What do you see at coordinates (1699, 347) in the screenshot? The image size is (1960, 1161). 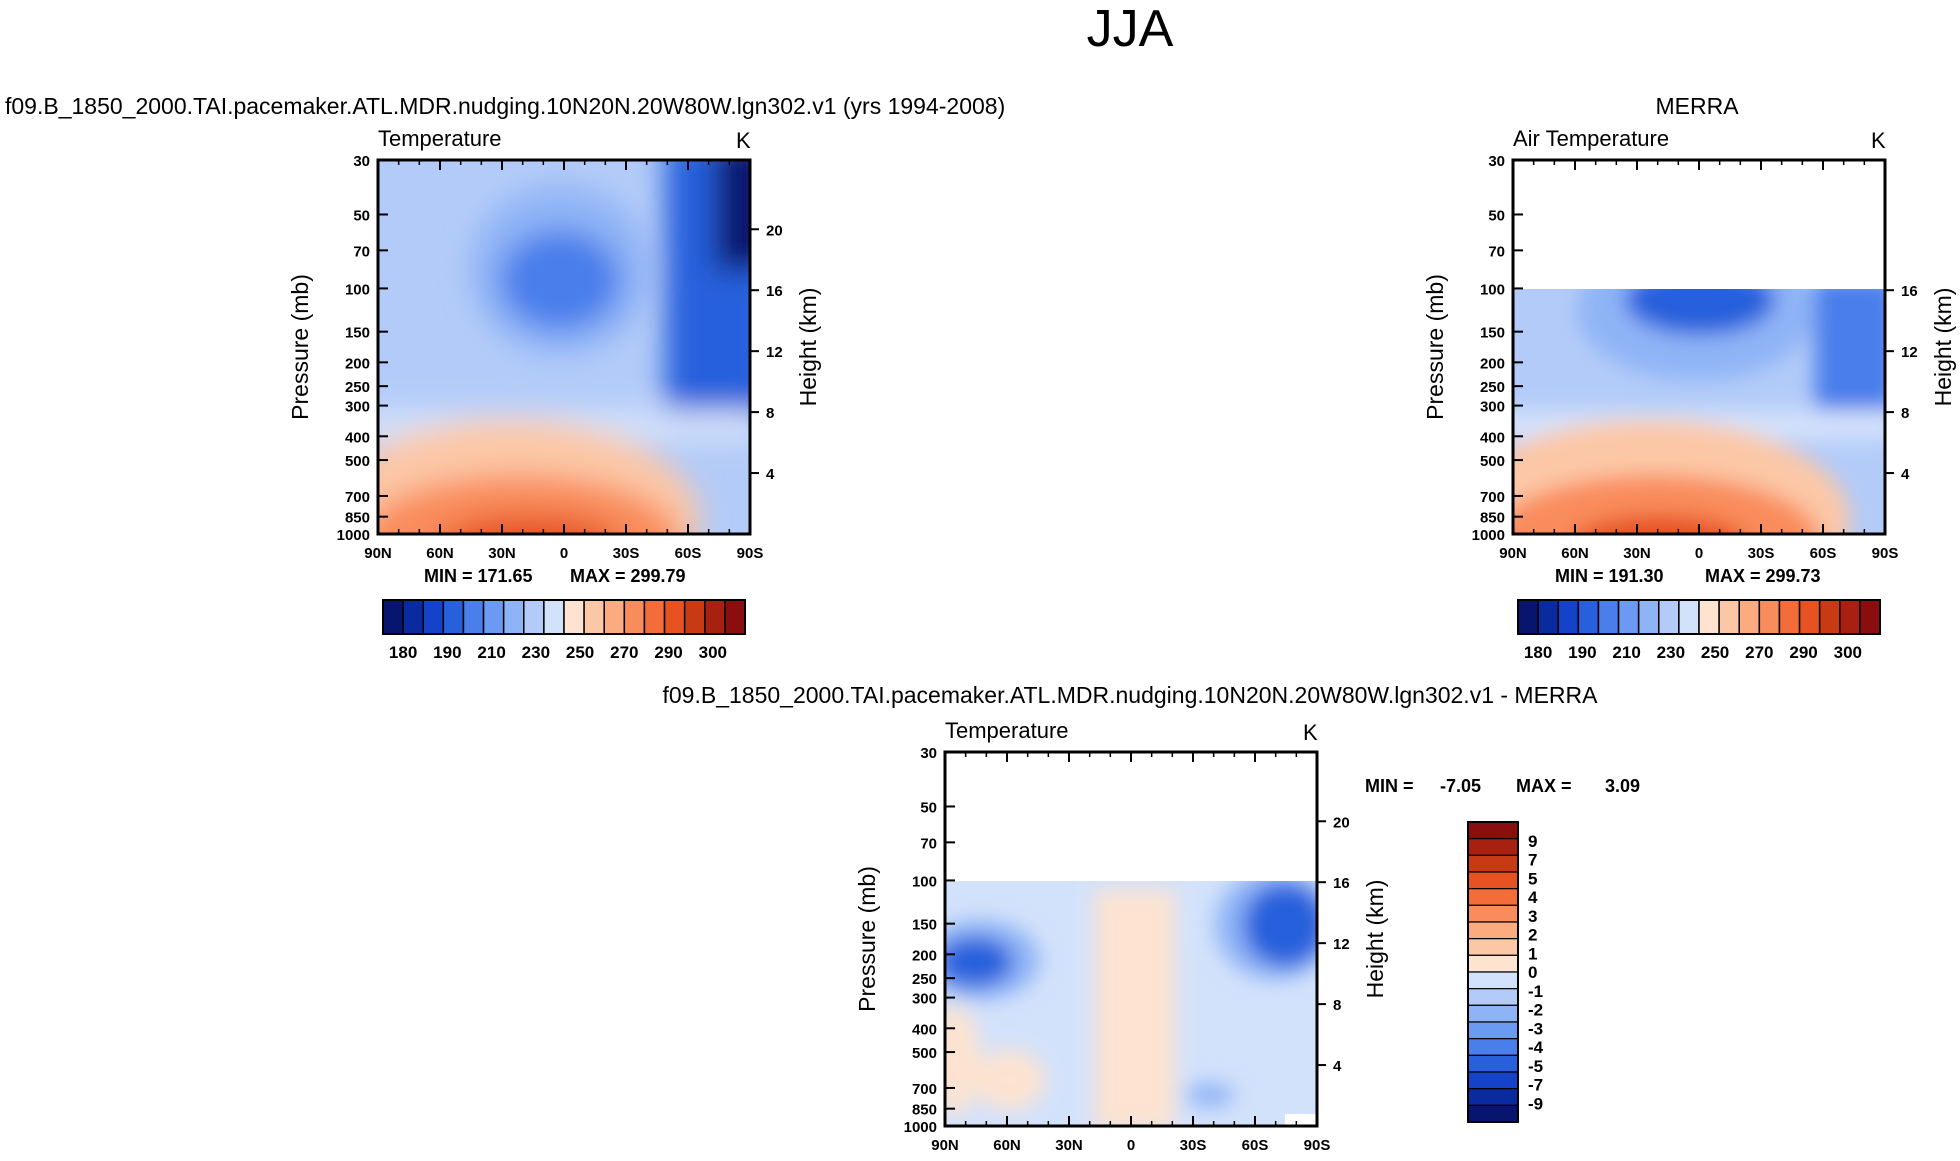 I see `merra-field` at bounding box center [1699, 347].